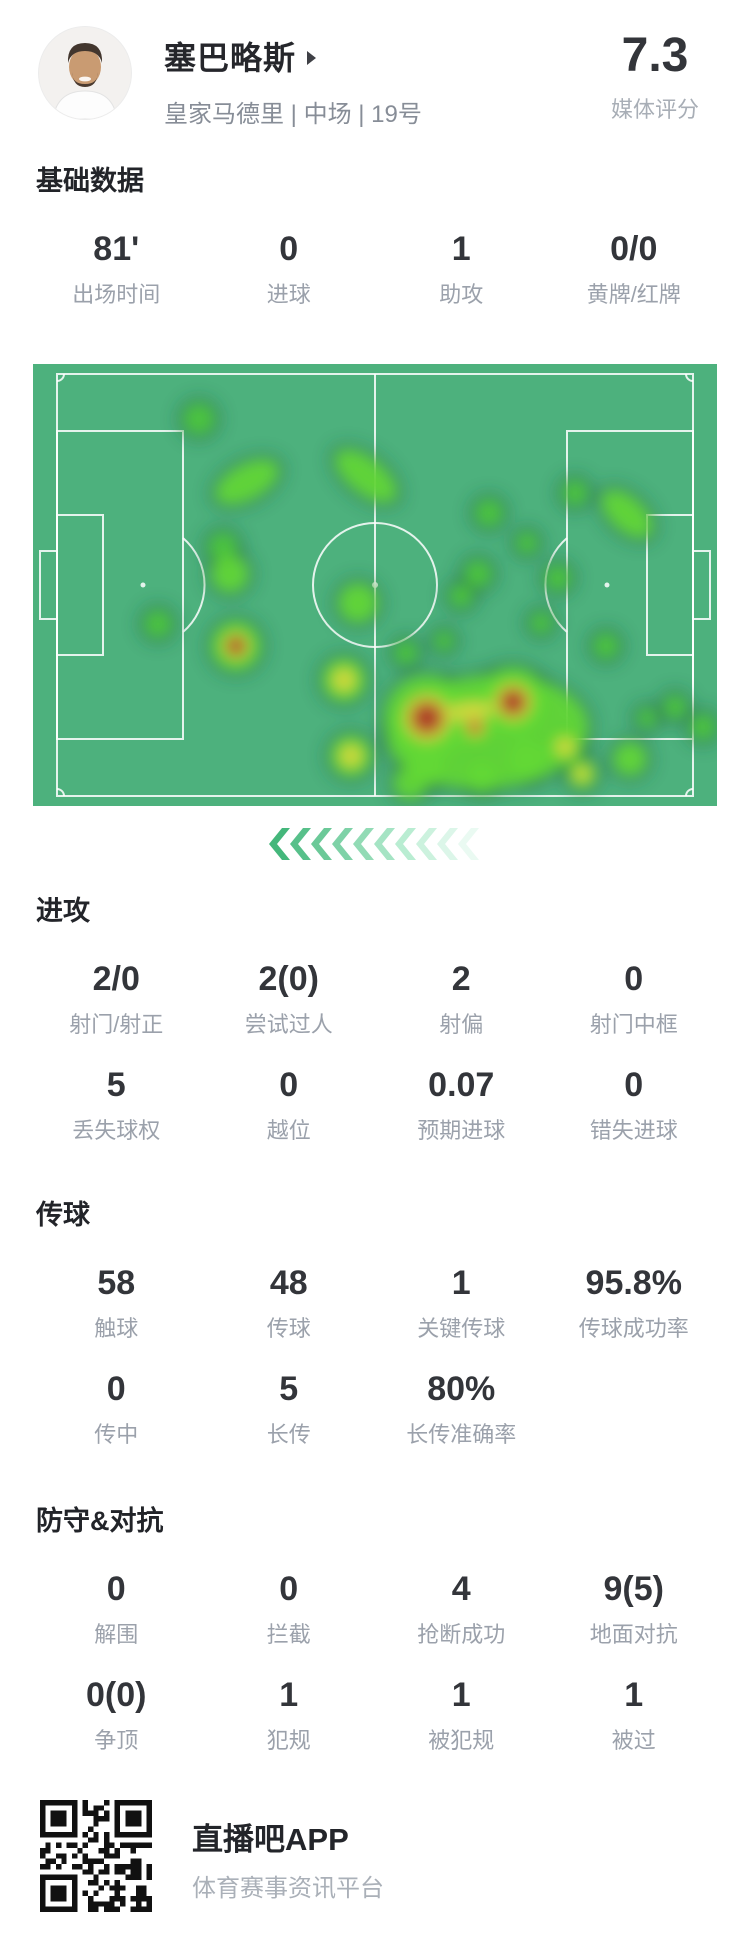 This screenshot has width=750, height=1950. I want to click on media-rating: 7.3 媒体评分, so click(655, 77).